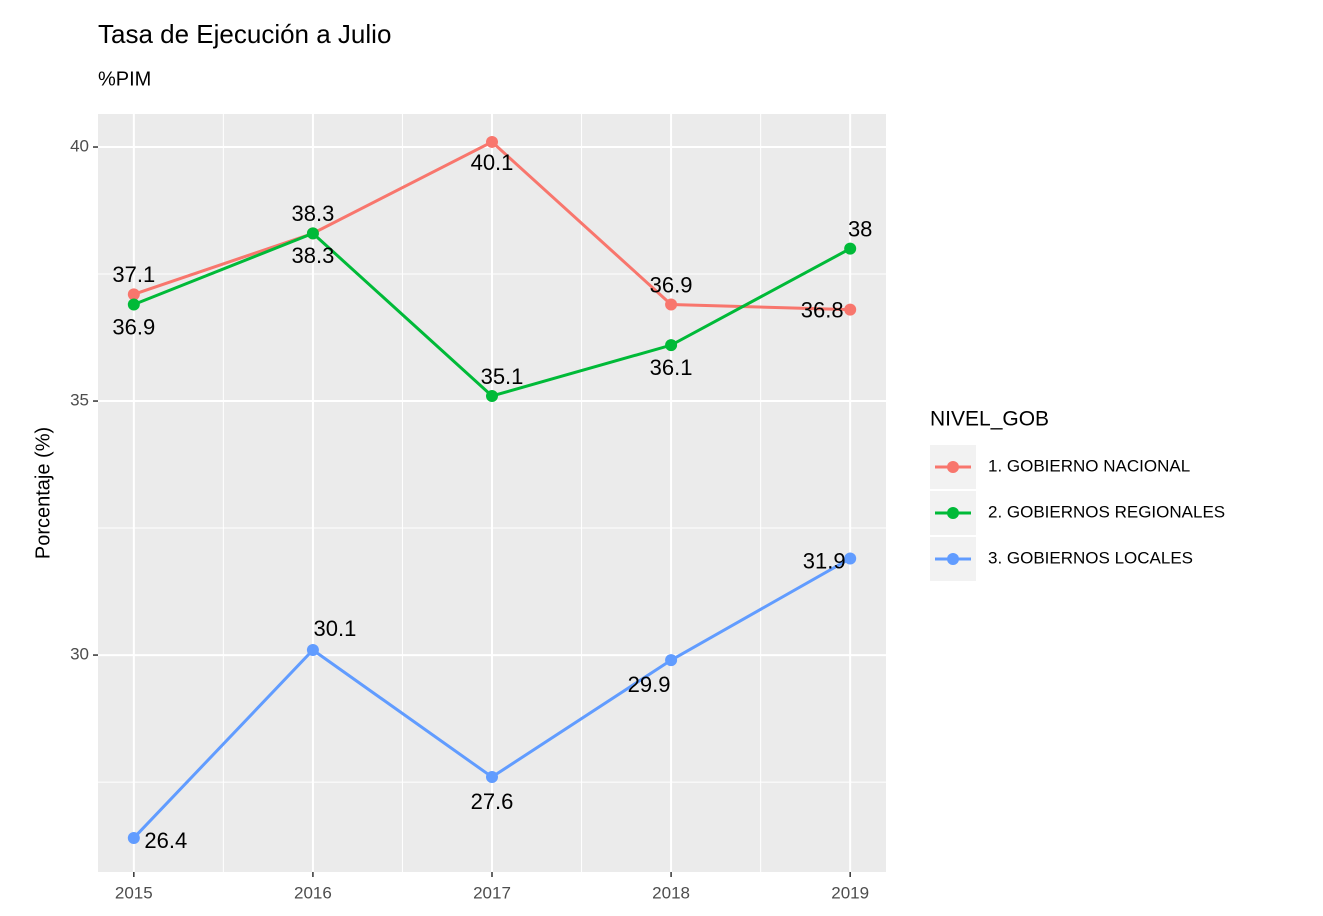 This screenshot has height=916, width=1323. Describe the element at coordinates (492, 892) in the screenshot. I see `x-tick-label: 2017` at that location.